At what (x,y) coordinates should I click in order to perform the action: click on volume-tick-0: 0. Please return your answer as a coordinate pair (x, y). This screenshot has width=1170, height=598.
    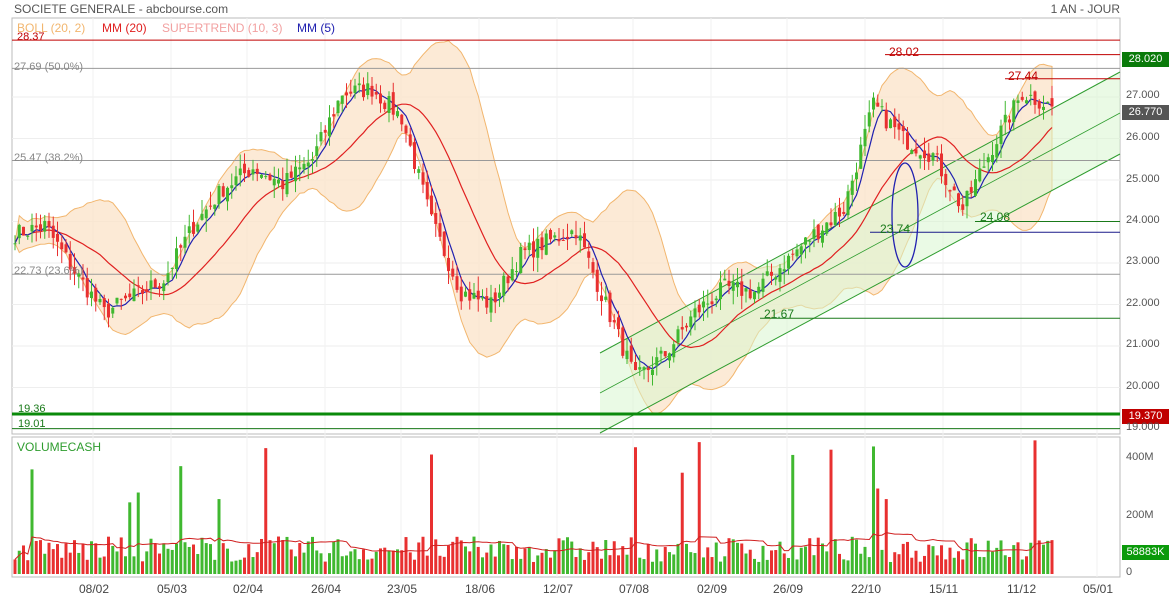
    Looking at the image, I should click on (1129, 572).